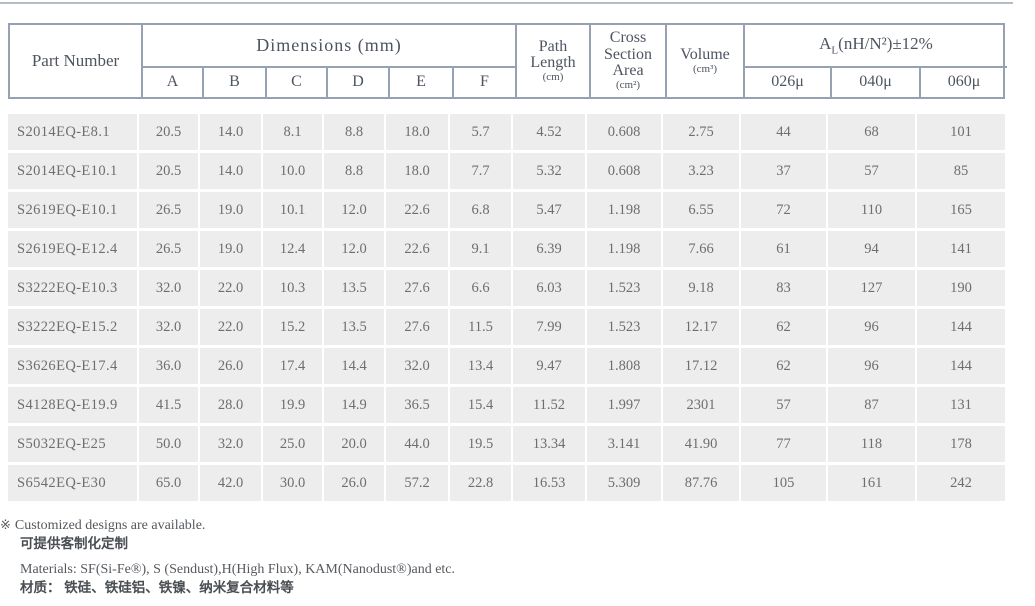  I want to click on cell-cross-section: 3.141, so click(625, 444).